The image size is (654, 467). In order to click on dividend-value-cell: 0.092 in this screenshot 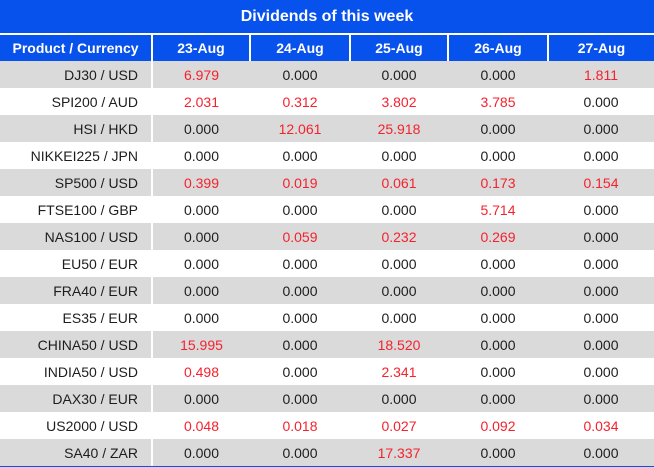, I will do `click(498, 425)`.